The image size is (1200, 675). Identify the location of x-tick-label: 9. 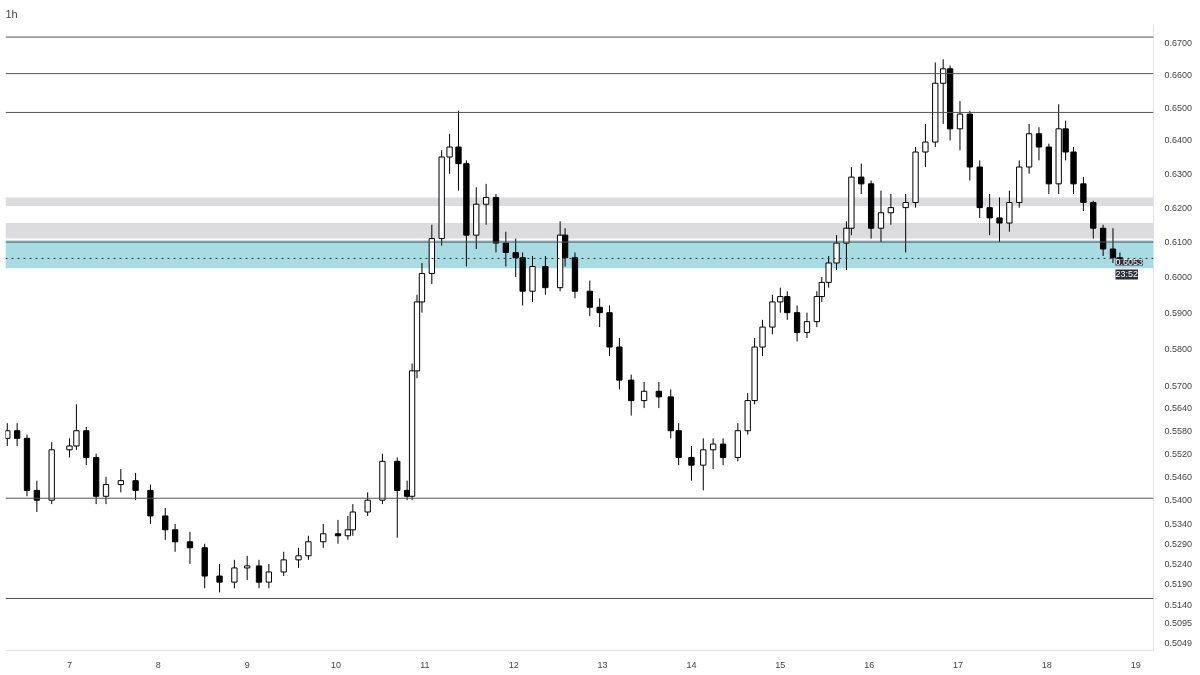
(247, 664).